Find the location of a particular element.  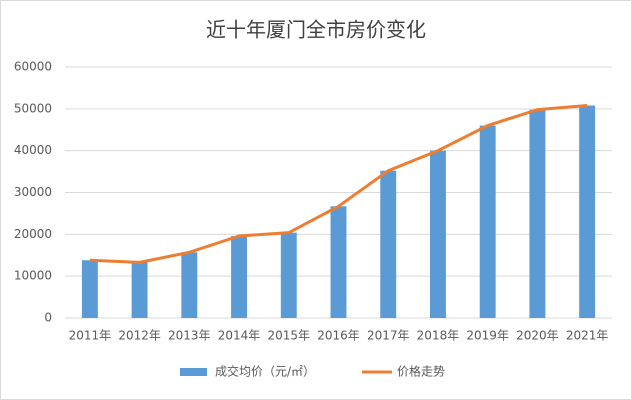

y-tick-label: 20000 is located at coordinates (33, 234).